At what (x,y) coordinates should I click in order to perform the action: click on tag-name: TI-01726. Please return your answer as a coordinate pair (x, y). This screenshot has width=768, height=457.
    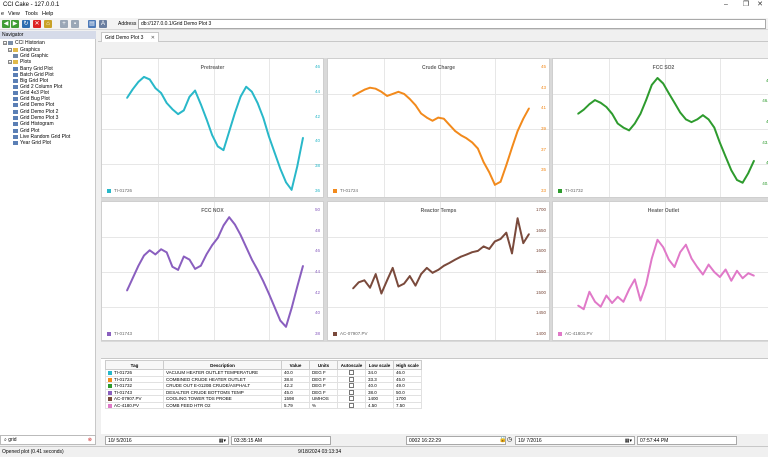
    Looking at the image, I should click on (123, 373).